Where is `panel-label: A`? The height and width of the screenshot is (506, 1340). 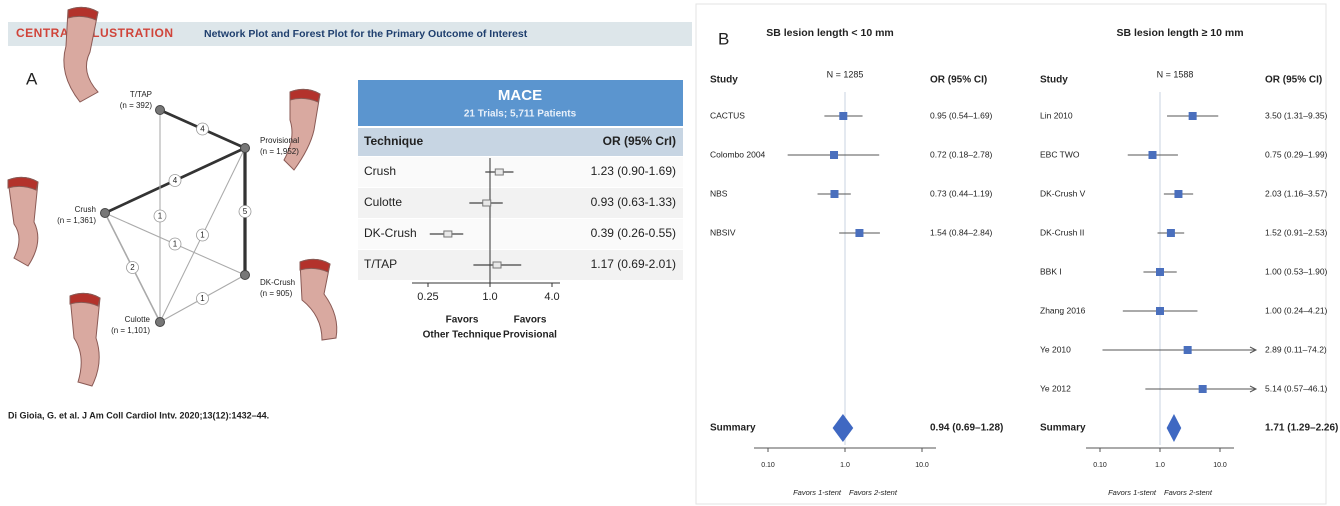 panel-label: A is located at coordinates (32, 78).